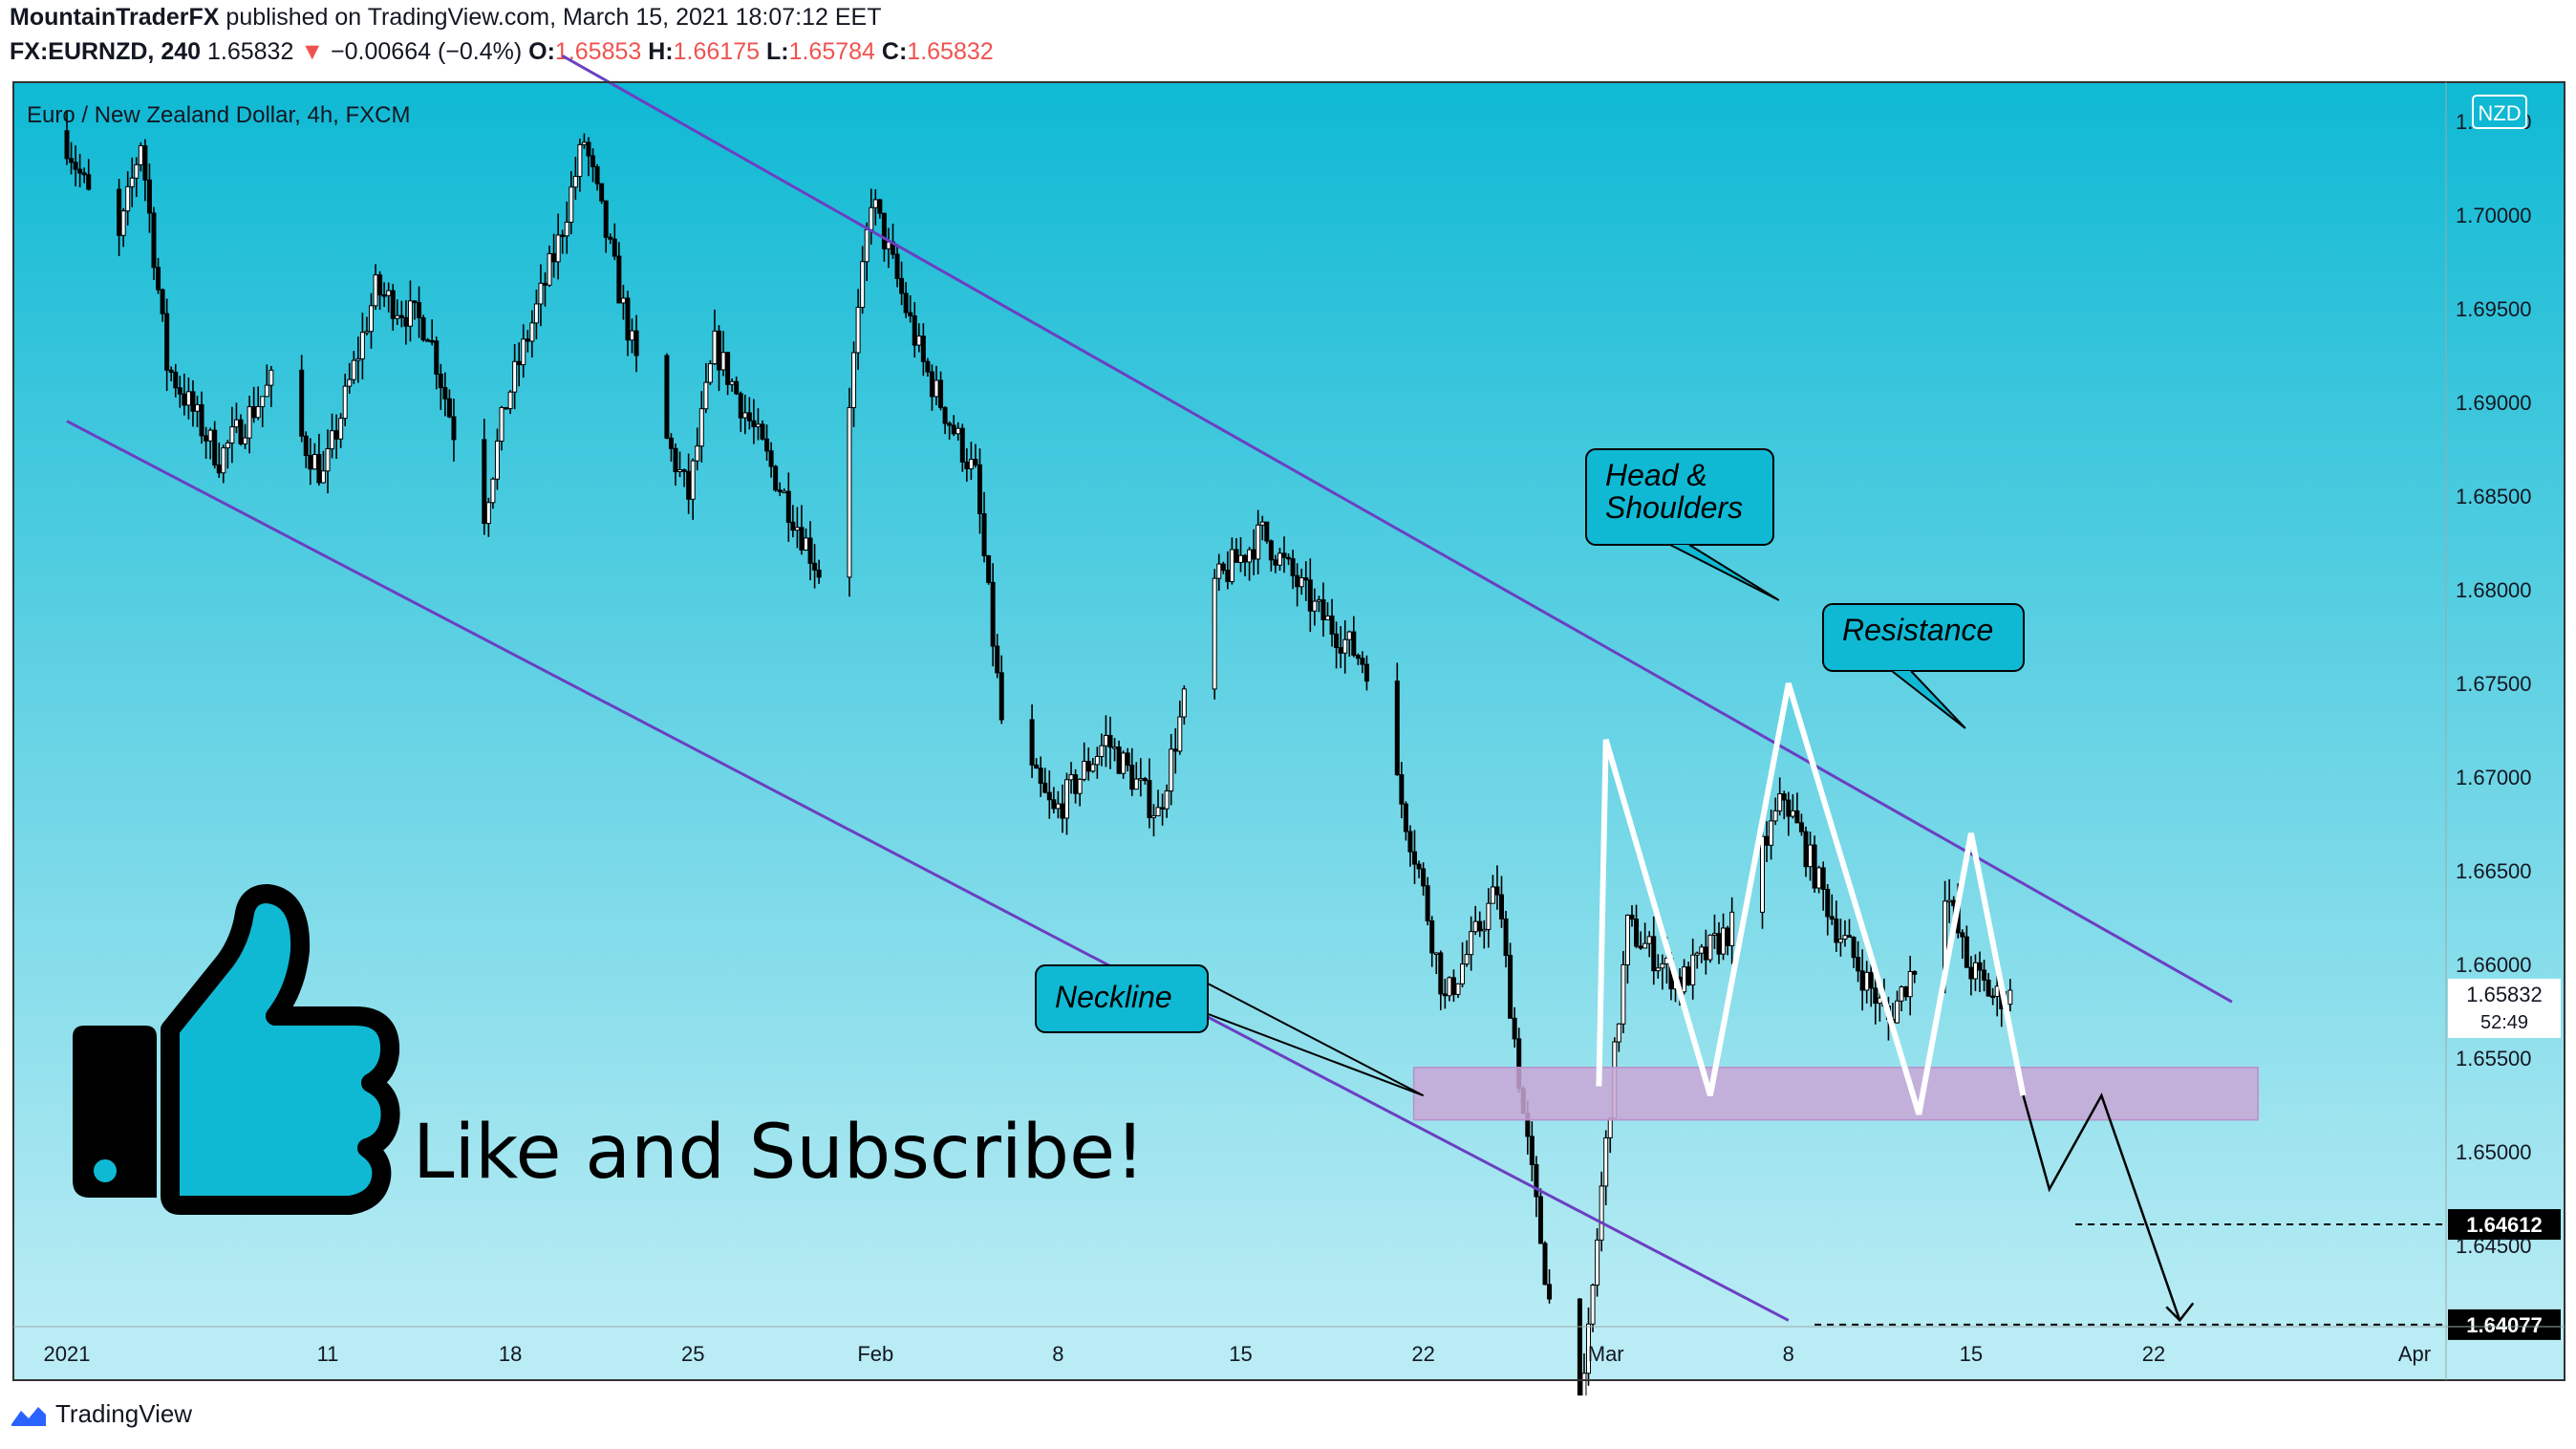  I want to click on publisher-name: MountainTraderFX, so click(115, 17).